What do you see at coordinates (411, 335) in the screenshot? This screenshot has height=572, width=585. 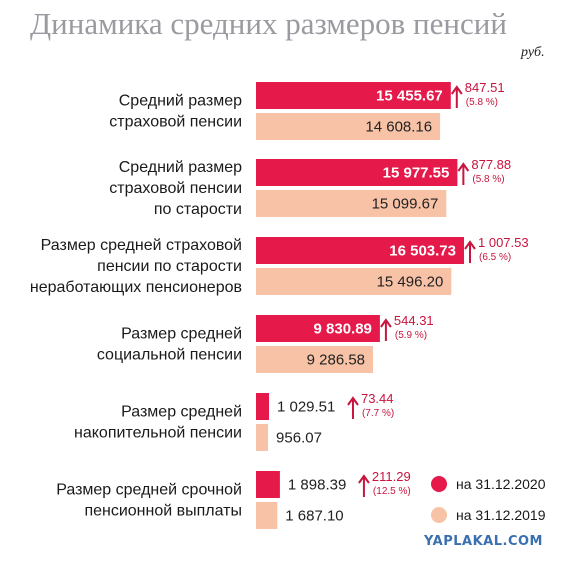 I see `change-percent: (5.9 %)` at bounding box center [411, 335].